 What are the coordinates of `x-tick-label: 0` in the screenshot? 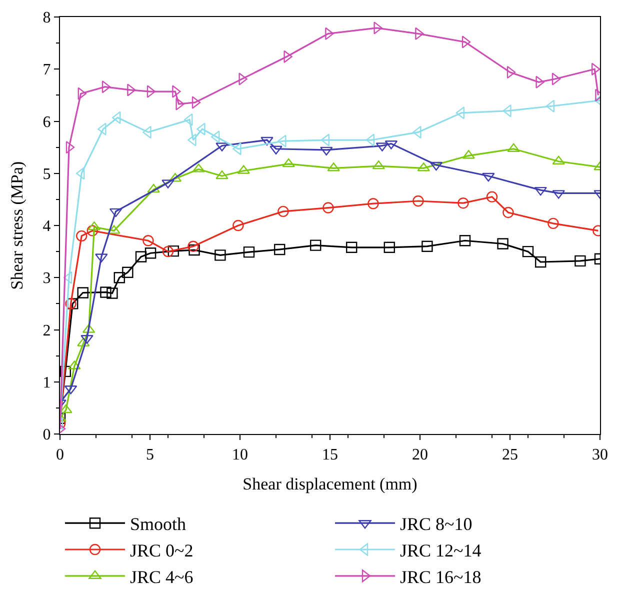 It's located at (60, 455).